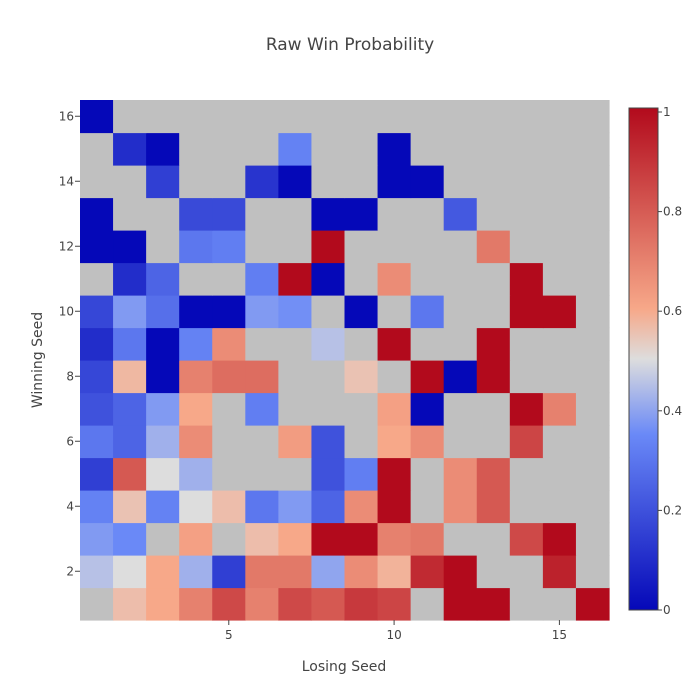 The height and width of the screenshot is (700, 700). Describe the element at coordinates (667, 610) in the screenshot. I see `colorbar-tick-label: 0` at that location.